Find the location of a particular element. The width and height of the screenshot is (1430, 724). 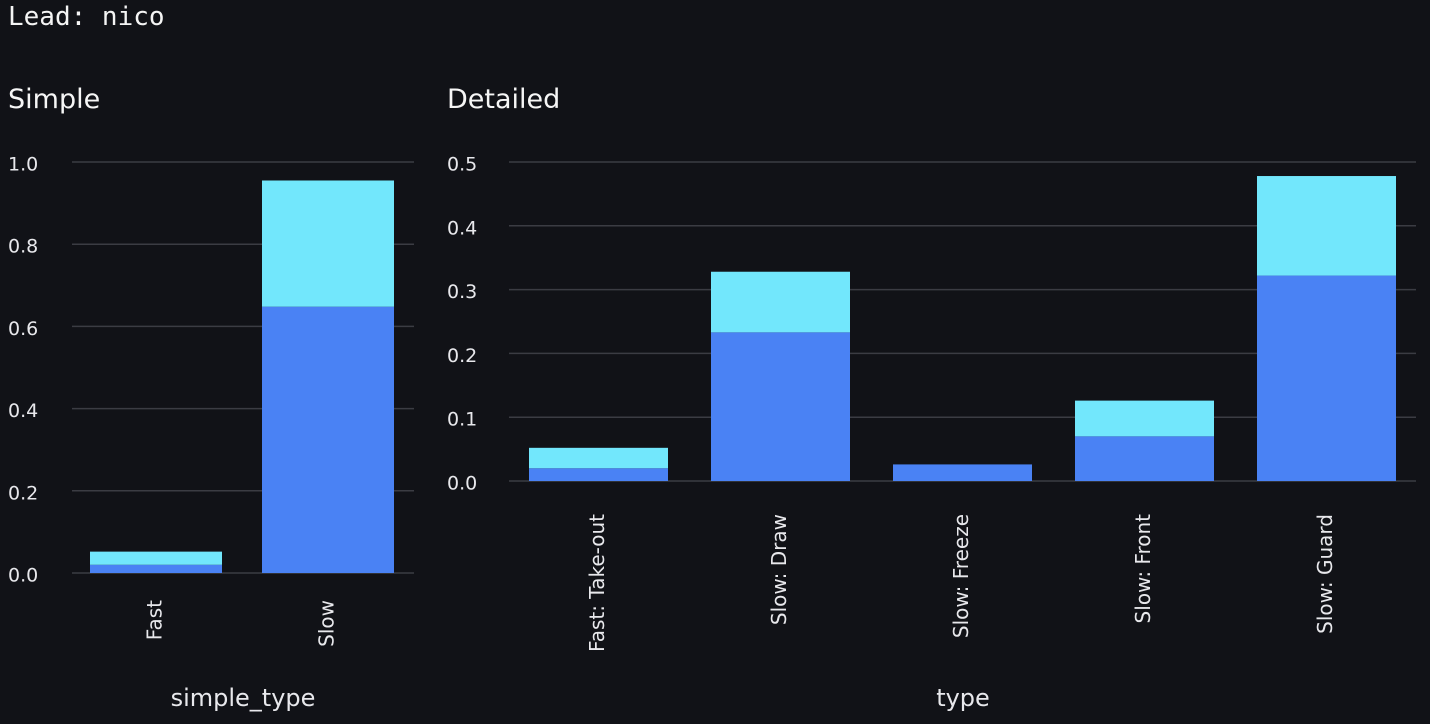

simple-x-tick-label: Slow is located at coordinates (327, 623).